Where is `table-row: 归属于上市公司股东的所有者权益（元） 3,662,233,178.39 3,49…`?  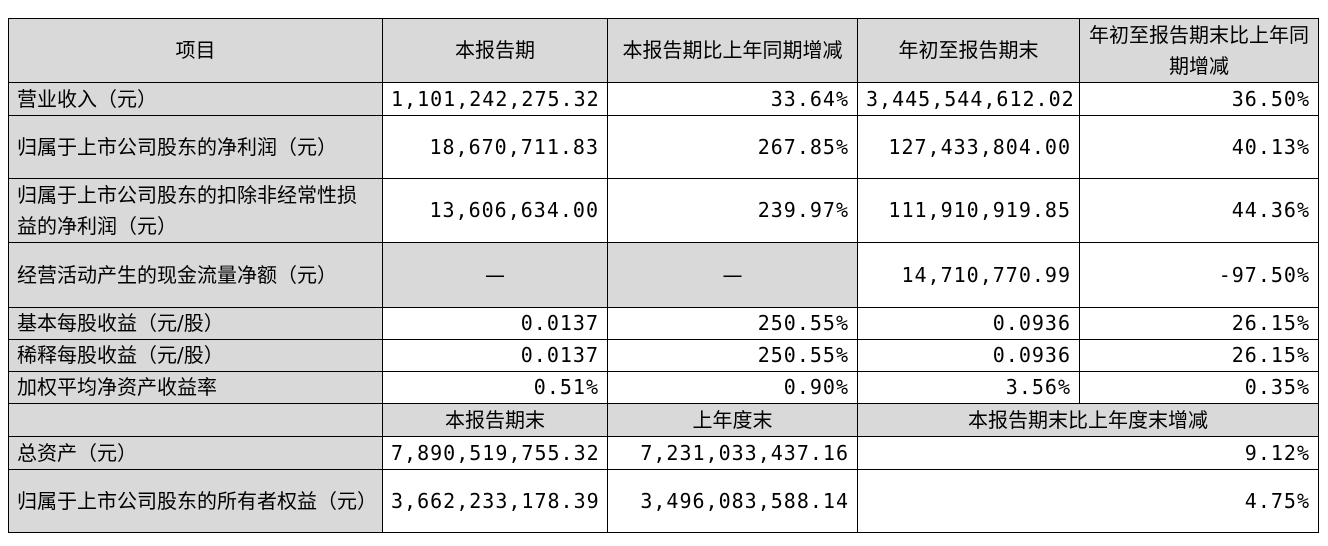
table-row: 归属于上市公司股东的所有者权益（元） 3,662,233,178.39 3,49… is located at coordinates (663, 501).